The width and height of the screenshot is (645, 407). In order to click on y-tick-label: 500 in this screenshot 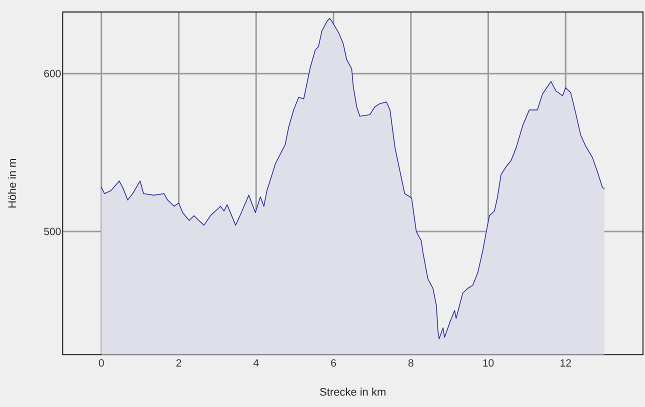, I will do `click(52, 232)`.